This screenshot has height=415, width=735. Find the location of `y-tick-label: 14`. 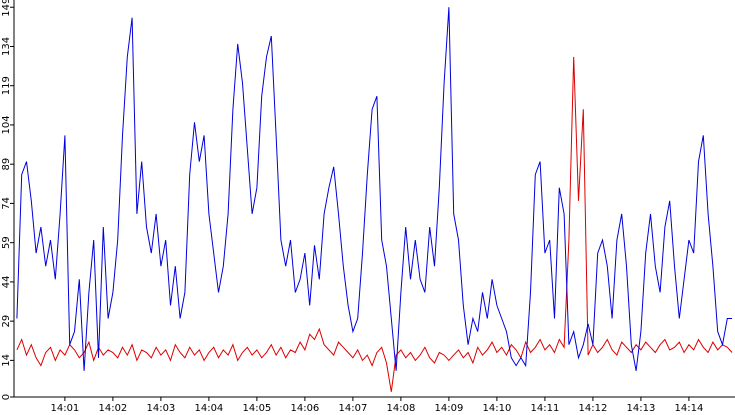

y-tick-label: 14 is located at coordinates (6, 360).